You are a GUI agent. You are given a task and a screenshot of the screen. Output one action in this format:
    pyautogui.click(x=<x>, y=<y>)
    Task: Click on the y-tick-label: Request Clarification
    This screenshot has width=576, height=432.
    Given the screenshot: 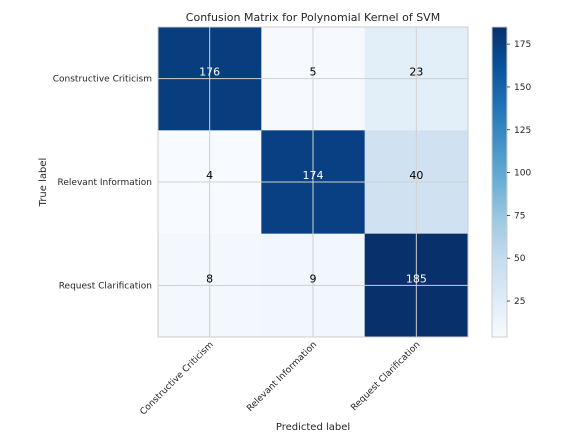 What is the action you would take?
    pyautogui.click(x=105, y=286)
    